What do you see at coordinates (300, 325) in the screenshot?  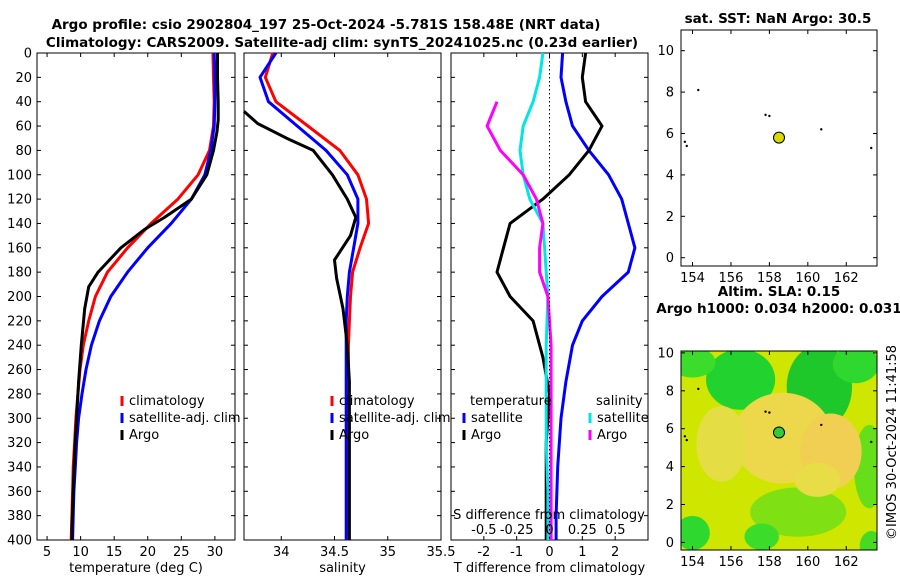 I see `salinity-series-argo` at bounding box center [300, 325].